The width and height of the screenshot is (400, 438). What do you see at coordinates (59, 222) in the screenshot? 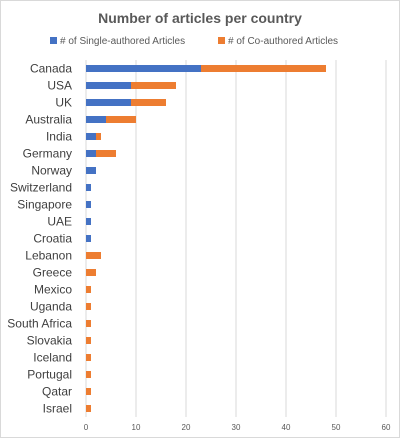
I see `category-label: UAE` at bounding box center [59, 222].